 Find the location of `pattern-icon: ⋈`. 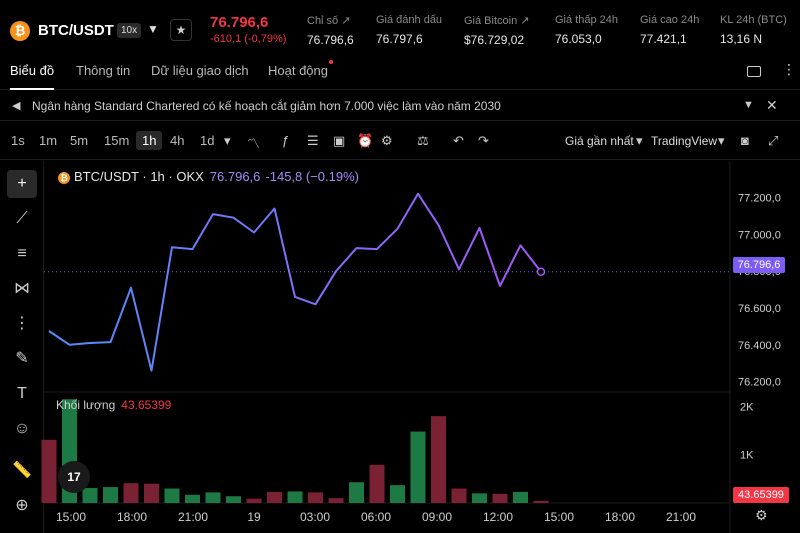

pattern-icon: ⋈ is located at coordinates (22, 288).